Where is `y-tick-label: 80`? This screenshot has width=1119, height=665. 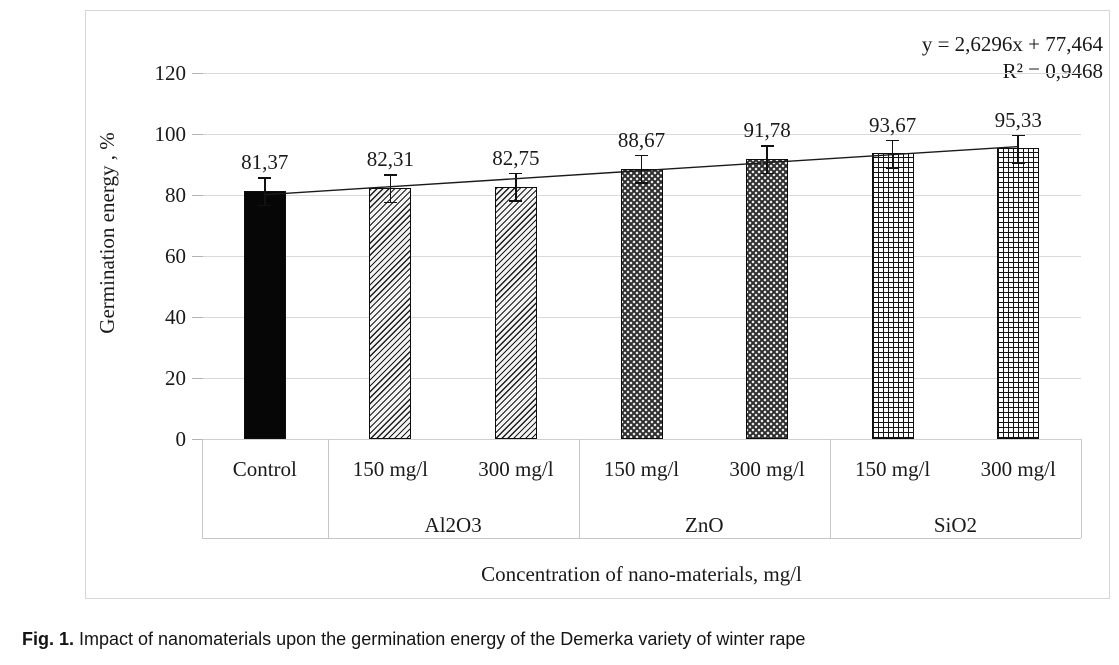
y-tick-label: 80 is located at coordinates (175, 195).